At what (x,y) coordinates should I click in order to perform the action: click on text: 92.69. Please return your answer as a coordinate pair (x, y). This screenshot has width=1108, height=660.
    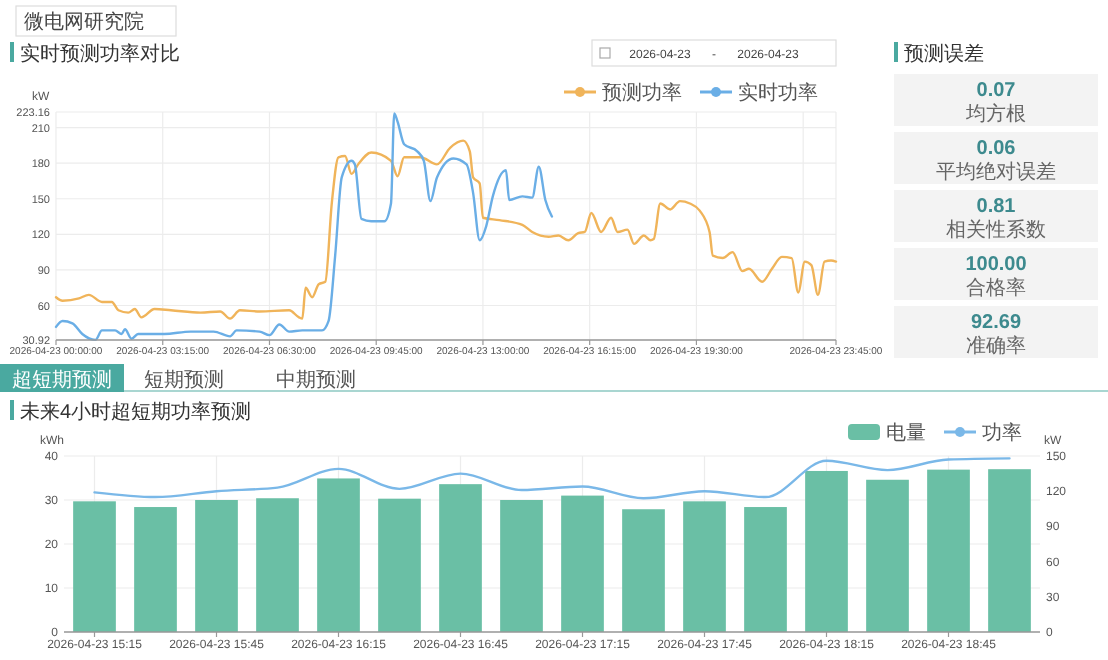
    Looking at the image, I should click on (996, 323).